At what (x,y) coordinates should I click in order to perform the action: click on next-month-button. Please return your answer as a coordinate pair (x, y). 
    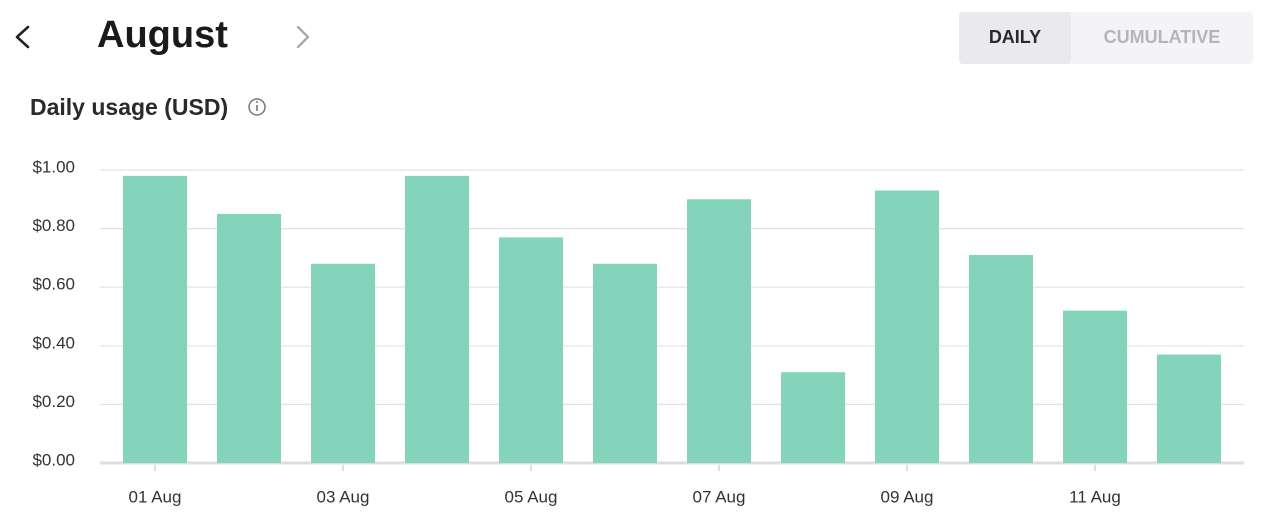
    Looking at the image, I should click on (303, 37).